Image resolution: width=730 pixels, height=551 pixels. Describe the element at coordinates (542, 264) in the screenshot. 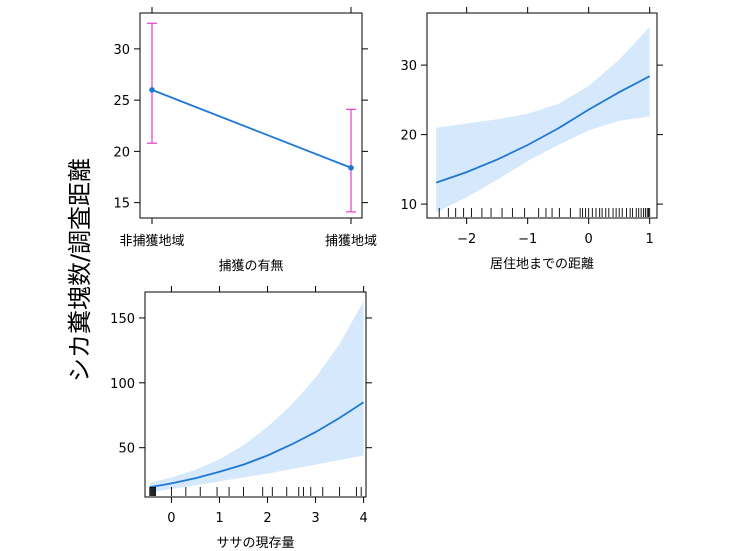

I see `x-axis-label: 居住地までの距離` at that location.